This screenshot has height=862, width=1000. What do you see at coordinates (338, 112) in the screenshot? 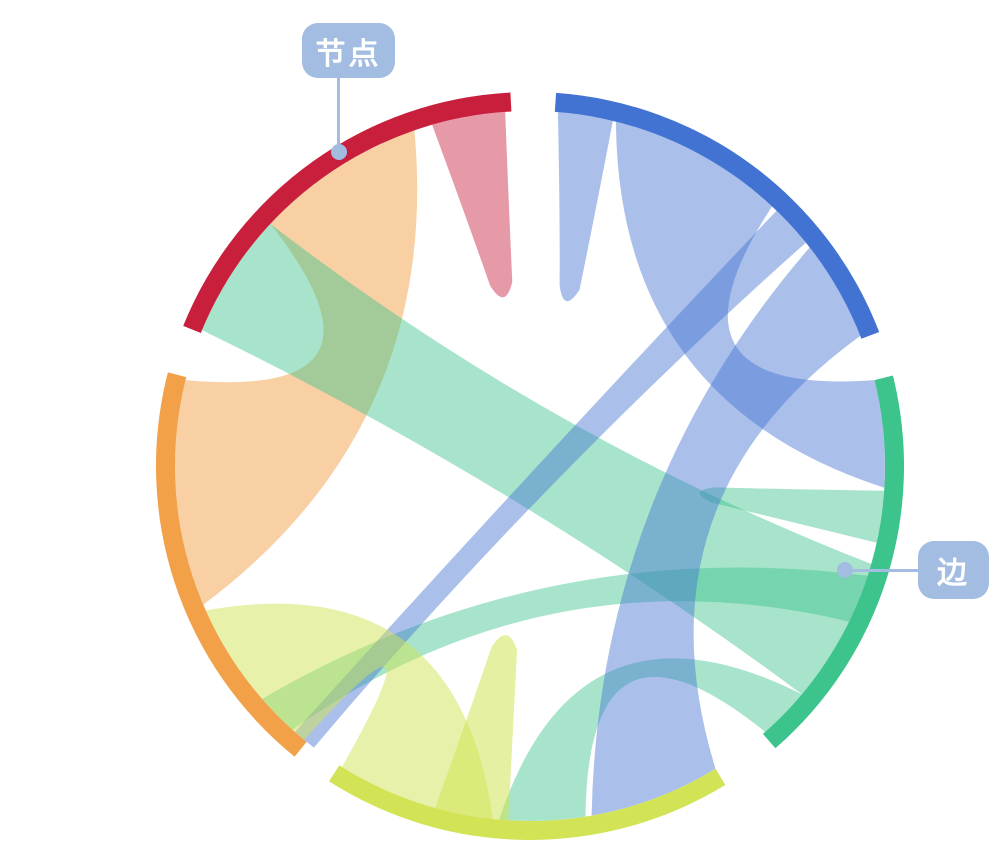
I see `callout-node-leader-line` at bounding box center [338, 112].